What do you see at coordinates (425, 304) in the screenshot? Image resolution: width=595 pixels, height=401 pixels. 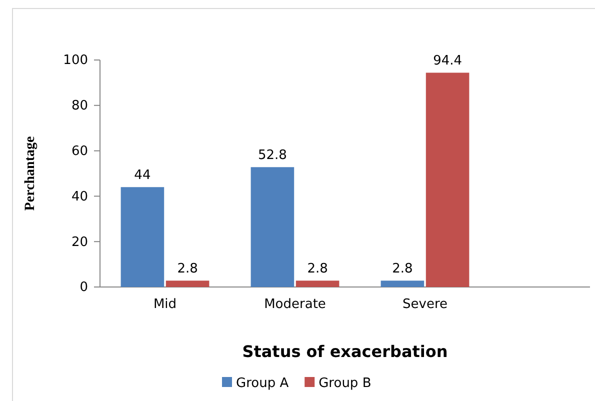 I see `x-tick-label: Severe` at bounding box center [425, 304].